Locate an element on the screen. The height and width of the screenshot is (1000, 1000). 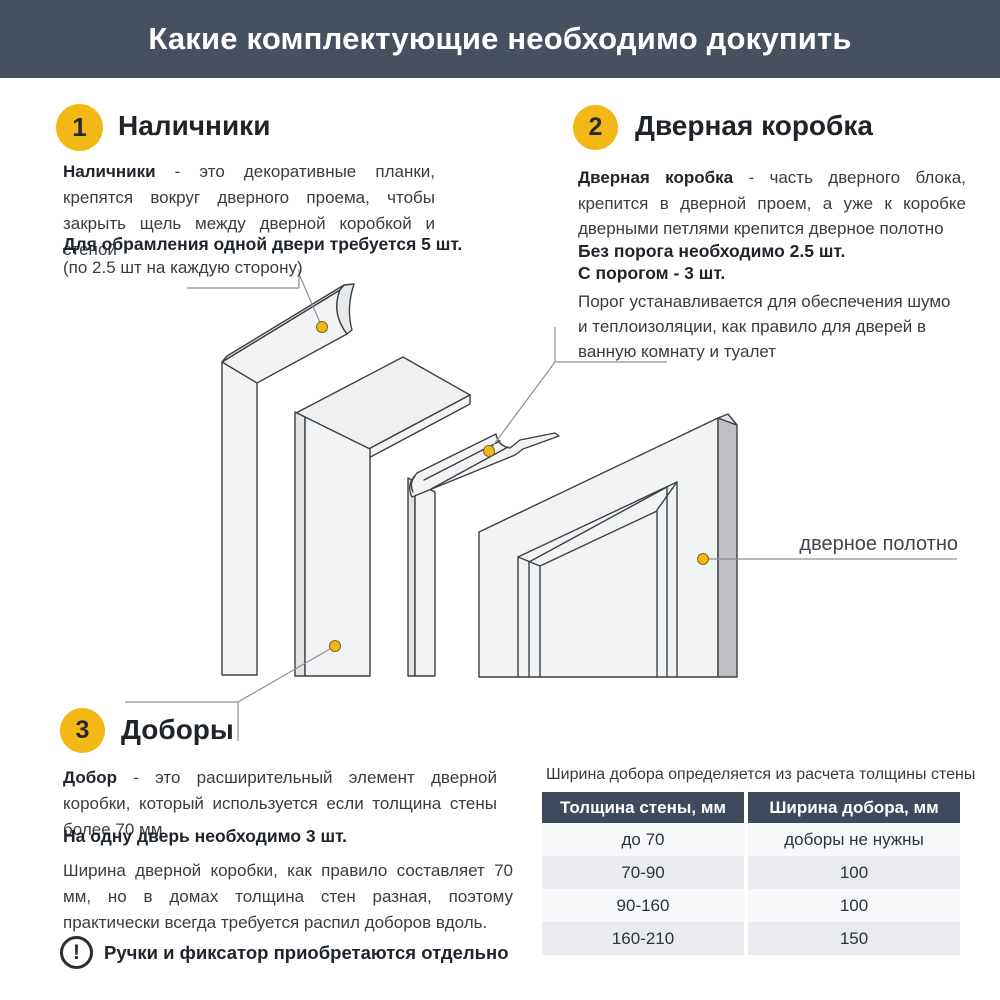
threshold-piece is located at coordinates (484, 465).